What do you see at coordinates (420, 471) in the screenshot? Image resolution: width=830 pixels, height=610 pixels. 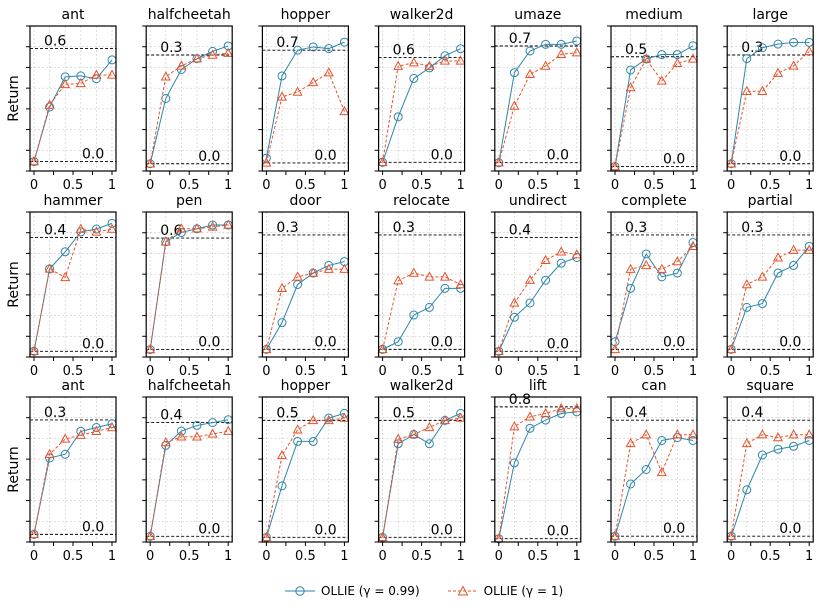 I see `panel-walker2d-18: 0.5 0.0 0 0.5 1 walker2d` at bounding box center [420, 471].